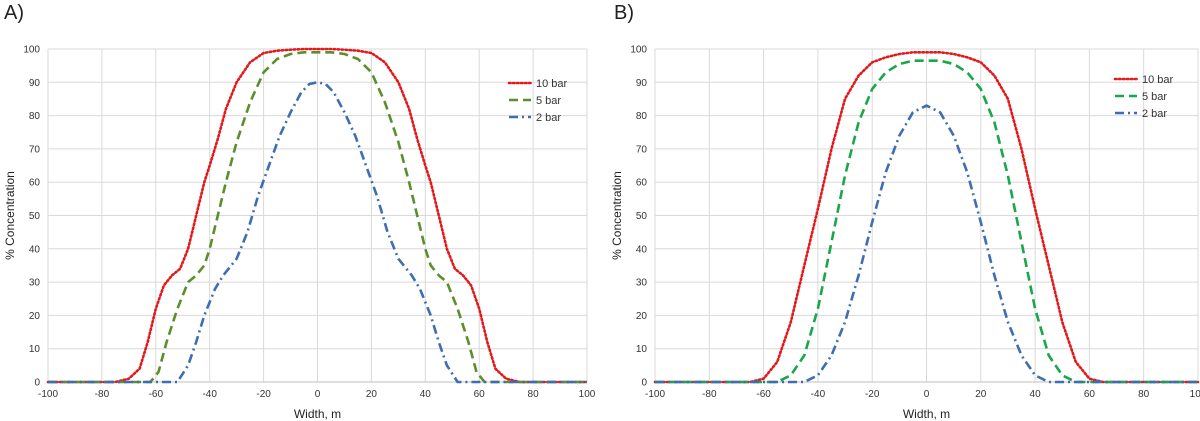  Describe the element at coordinates (14, 13) in the screenshot. I see `panel-label-a: A)` at that location.